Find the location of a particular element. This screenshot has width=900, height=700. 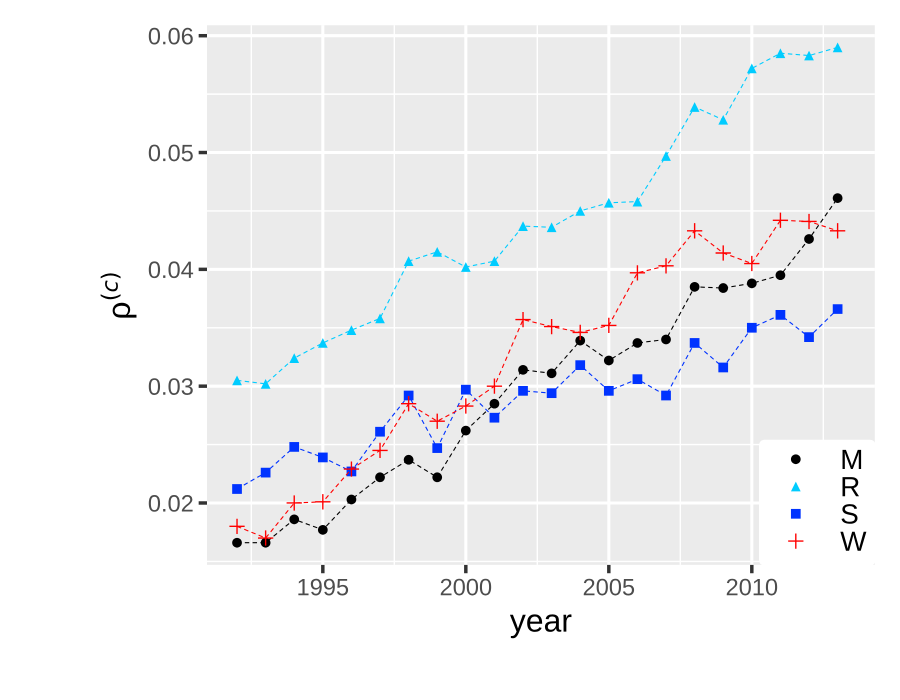

y-tick-label: 0.03 is located at coordinates (170, 386).